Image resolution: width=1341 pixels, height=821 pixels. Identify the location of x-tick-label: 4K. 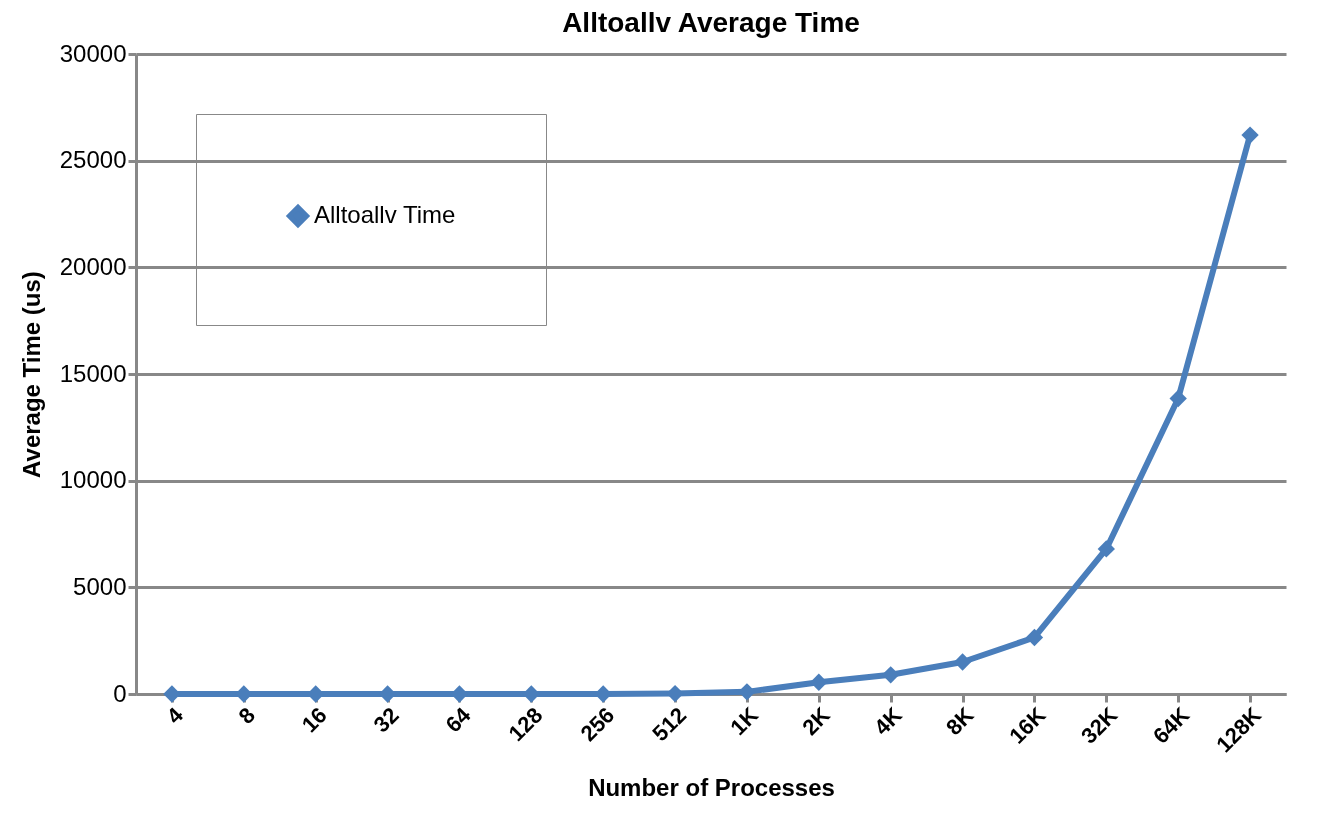
(888, 721).